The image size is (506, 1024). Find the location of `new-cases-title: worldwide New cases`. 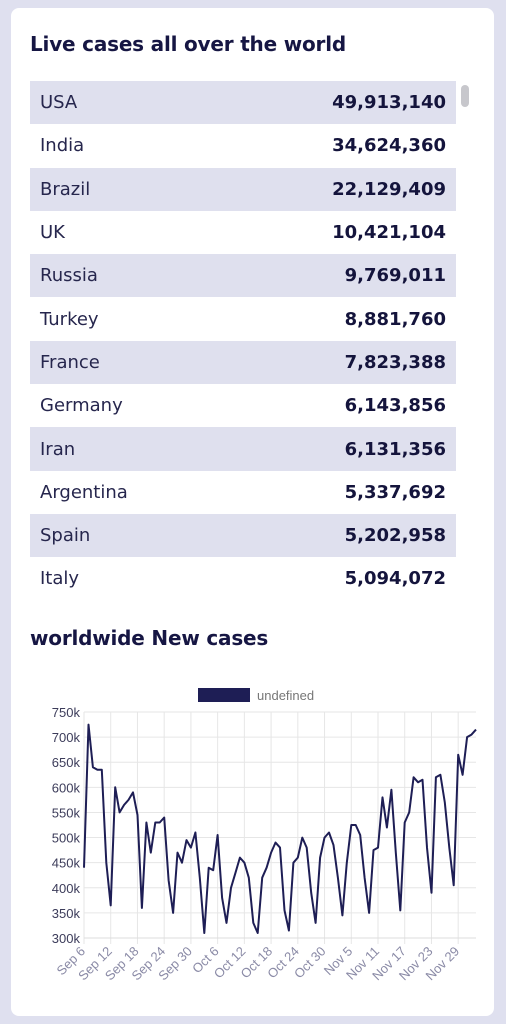

new-cases-title: worldwide New cases is located at coordinates (149, 638).